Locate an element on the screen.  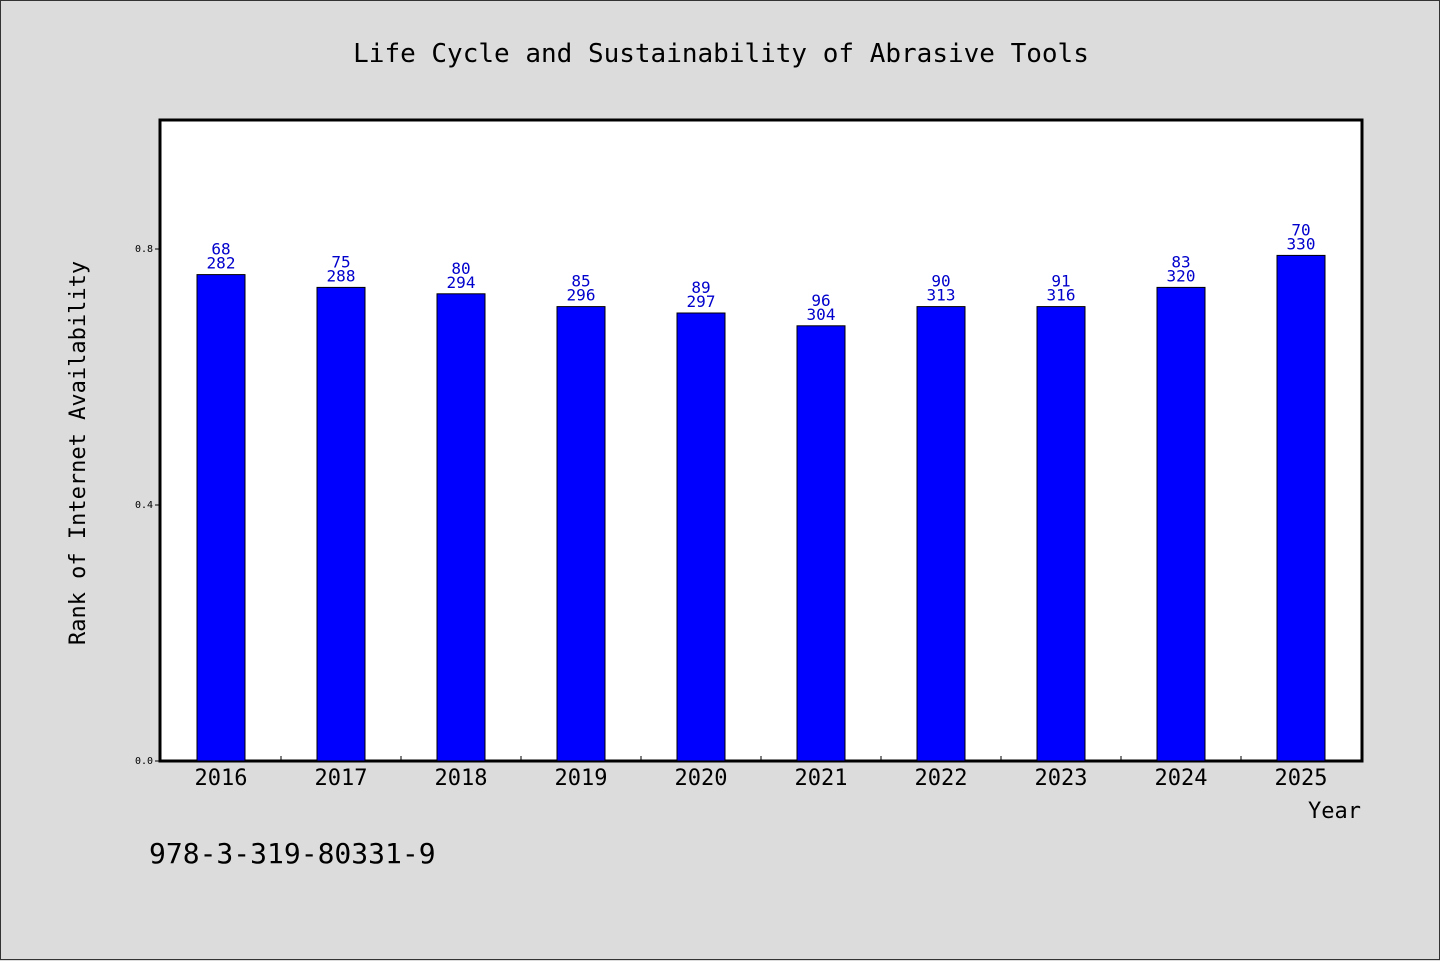
bar-2018 is located at coordinates (461, 527).